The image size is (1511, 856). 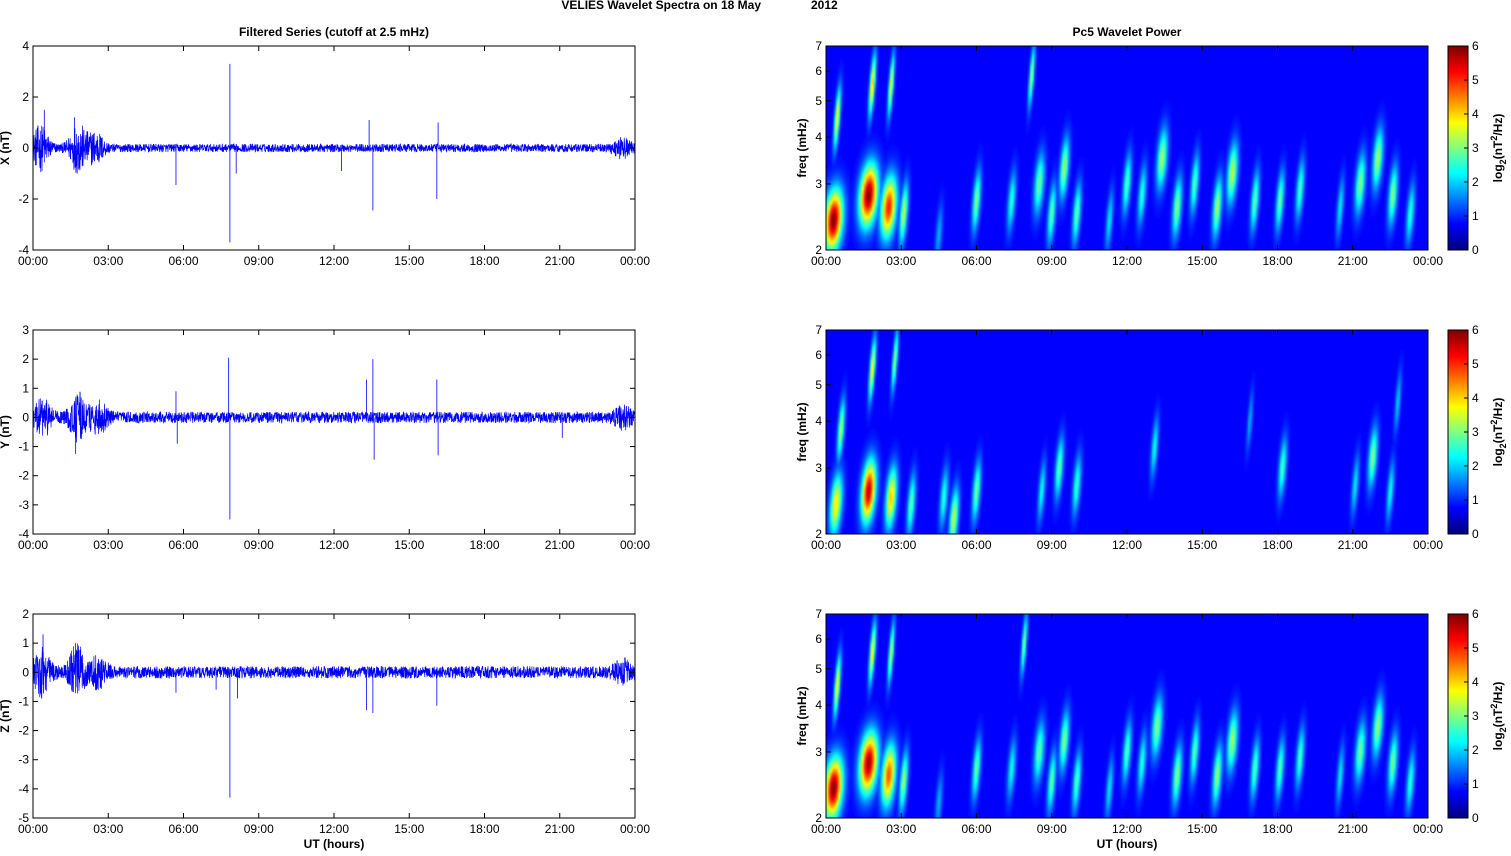 I want to click on time-series-z-xtick-label: 18:00, so click(x=484, y=829).